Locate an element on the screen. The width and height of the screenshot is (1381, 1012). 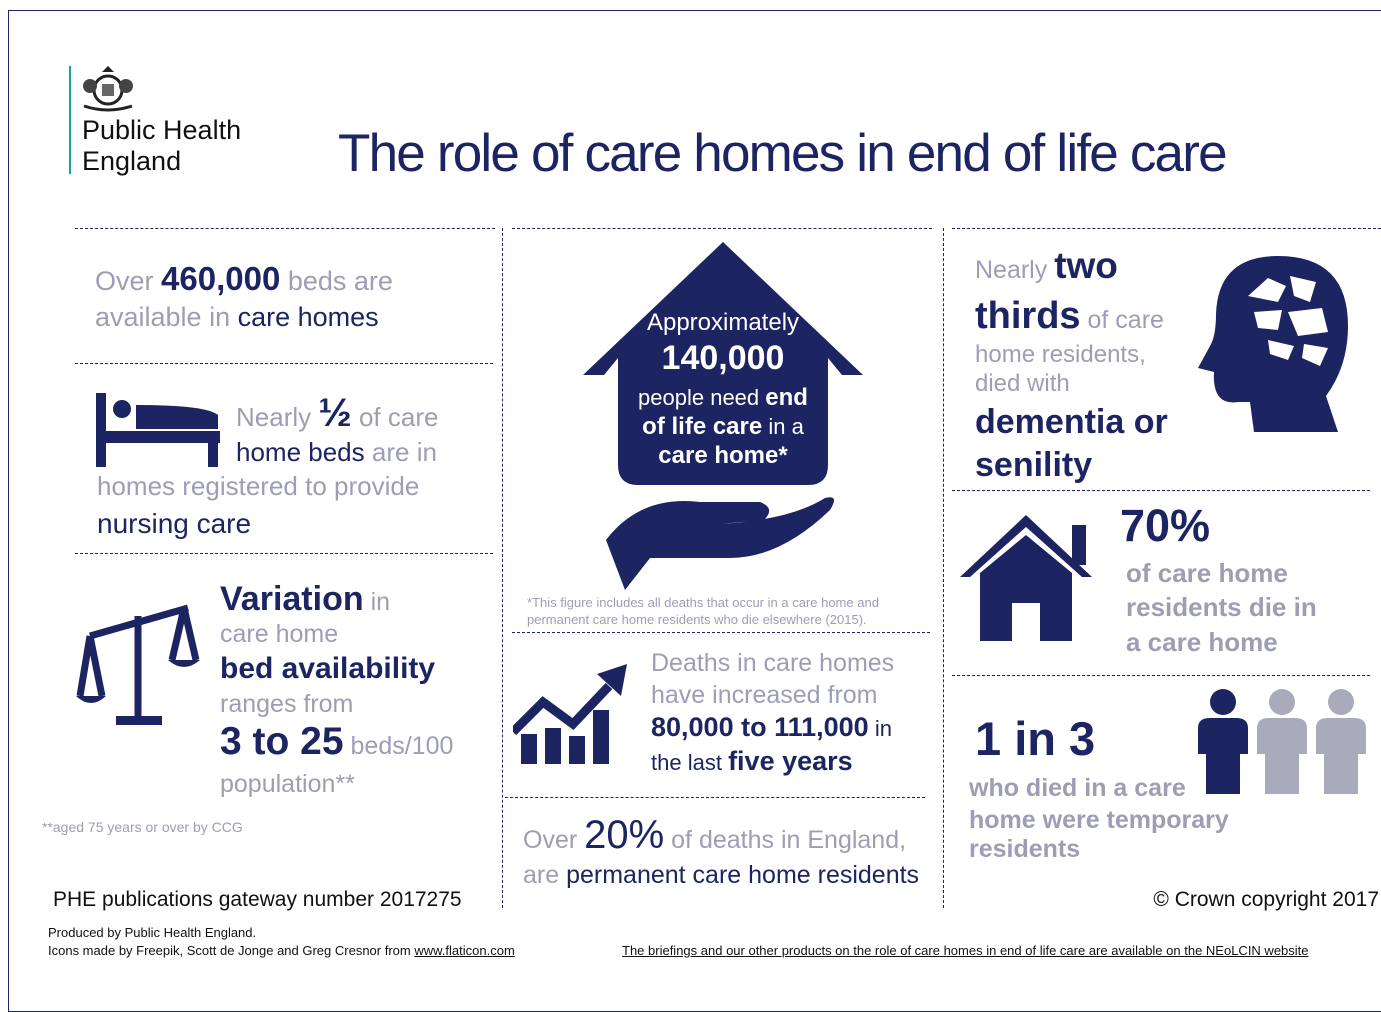
eol-line: care home* is located at coordinates (723, 455).